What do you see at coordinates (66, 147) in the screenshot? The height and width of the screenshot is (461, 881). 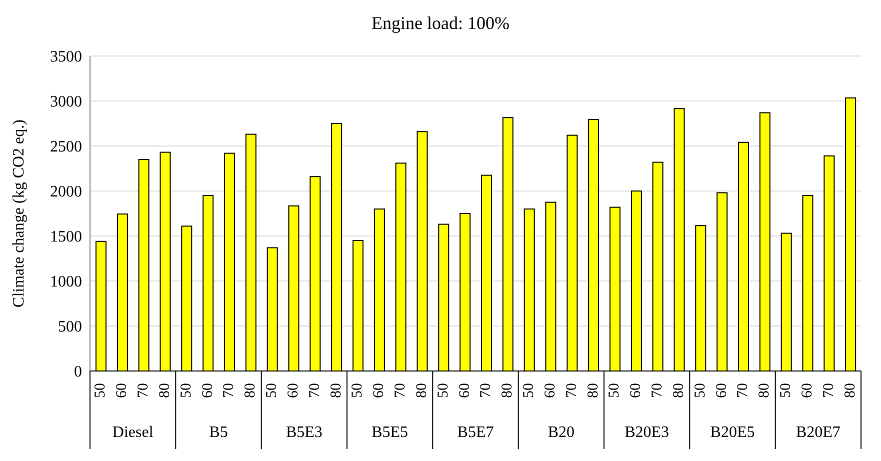 I see `y-tick-label: 2500` at bounding box center [66, 147].